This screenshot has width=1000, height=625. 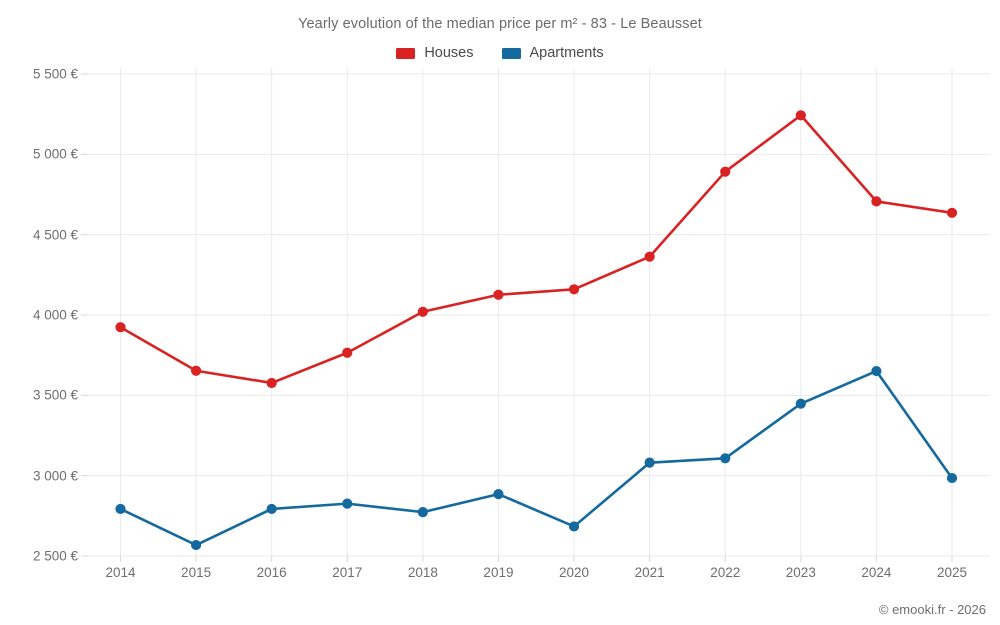 I want to click on x-axis-tick-label: 2017, so click(x=347, y=572).